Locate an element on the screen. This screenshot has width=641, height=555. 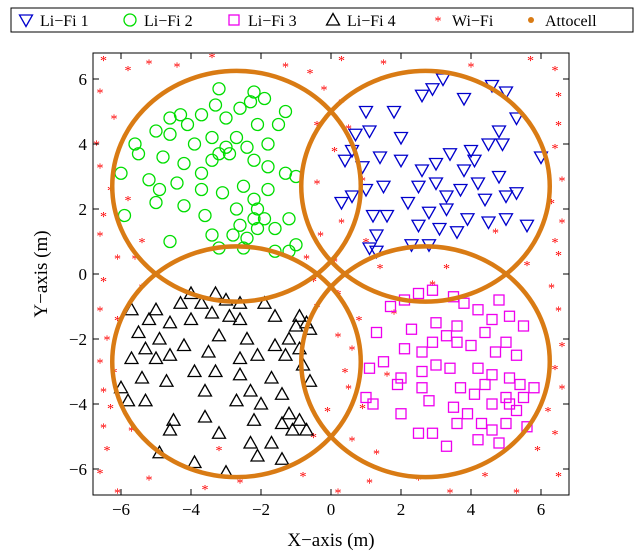
legend-marker is located at coordinates (333, 19).